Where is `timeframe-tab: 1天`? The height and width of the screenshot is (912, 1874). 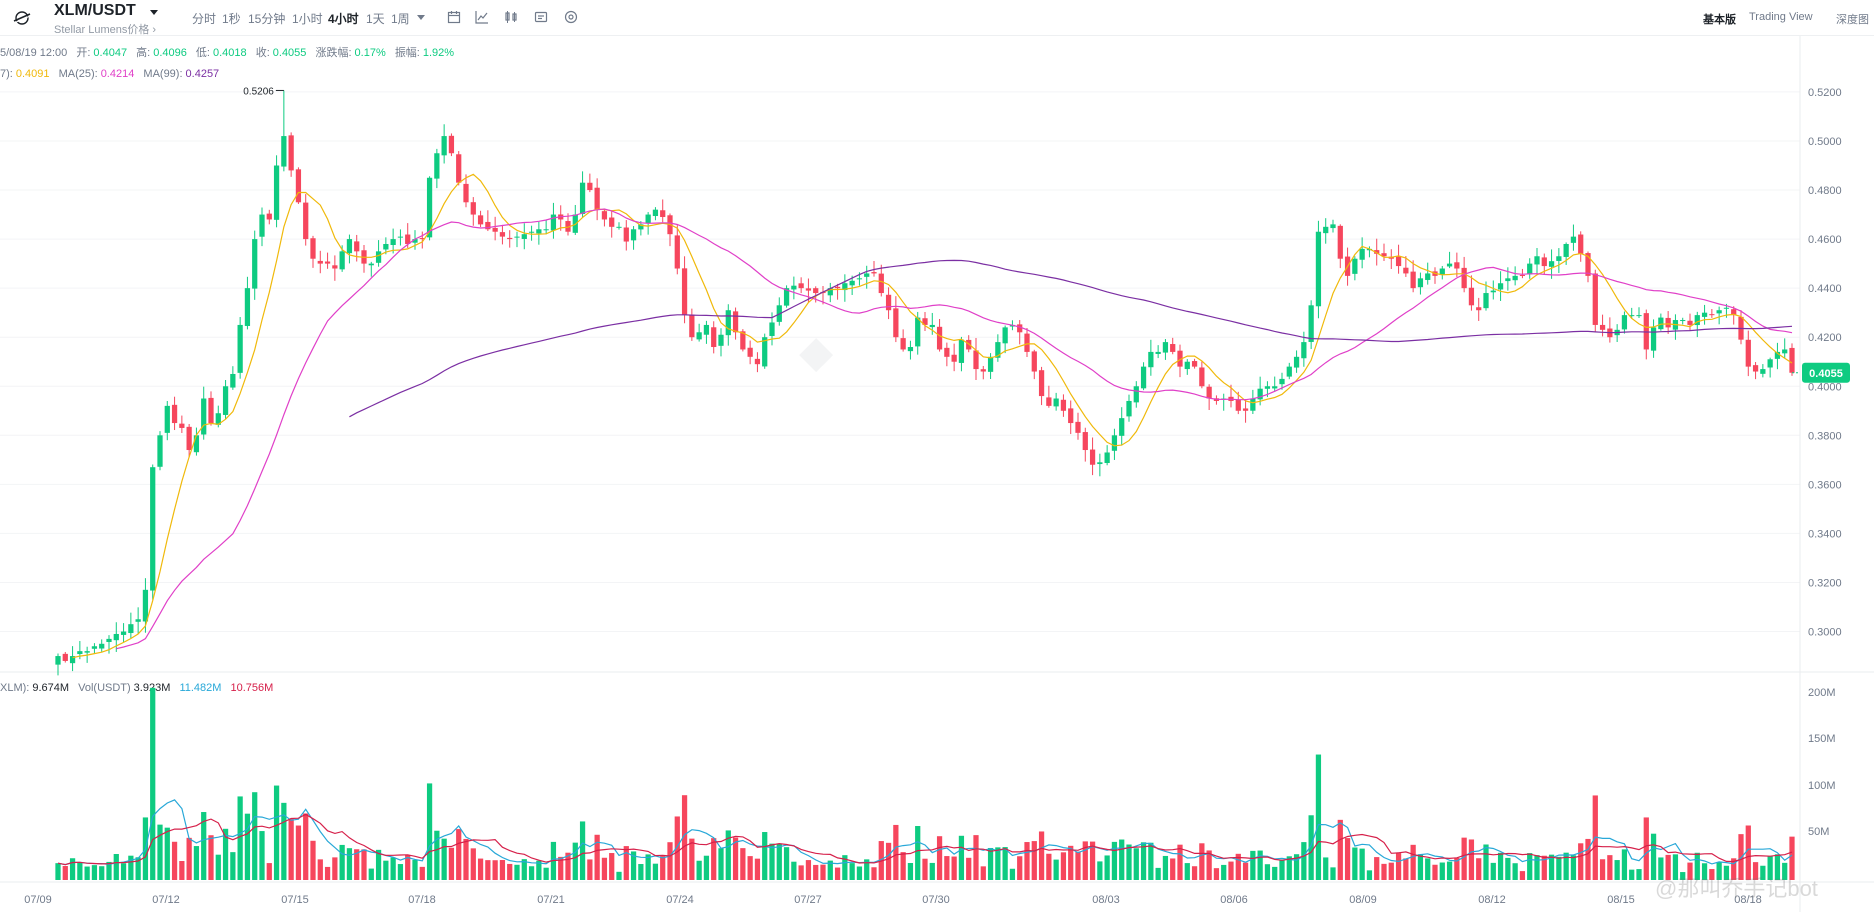 timeframe-tab: 1天 is located at coordinates (375, 19).